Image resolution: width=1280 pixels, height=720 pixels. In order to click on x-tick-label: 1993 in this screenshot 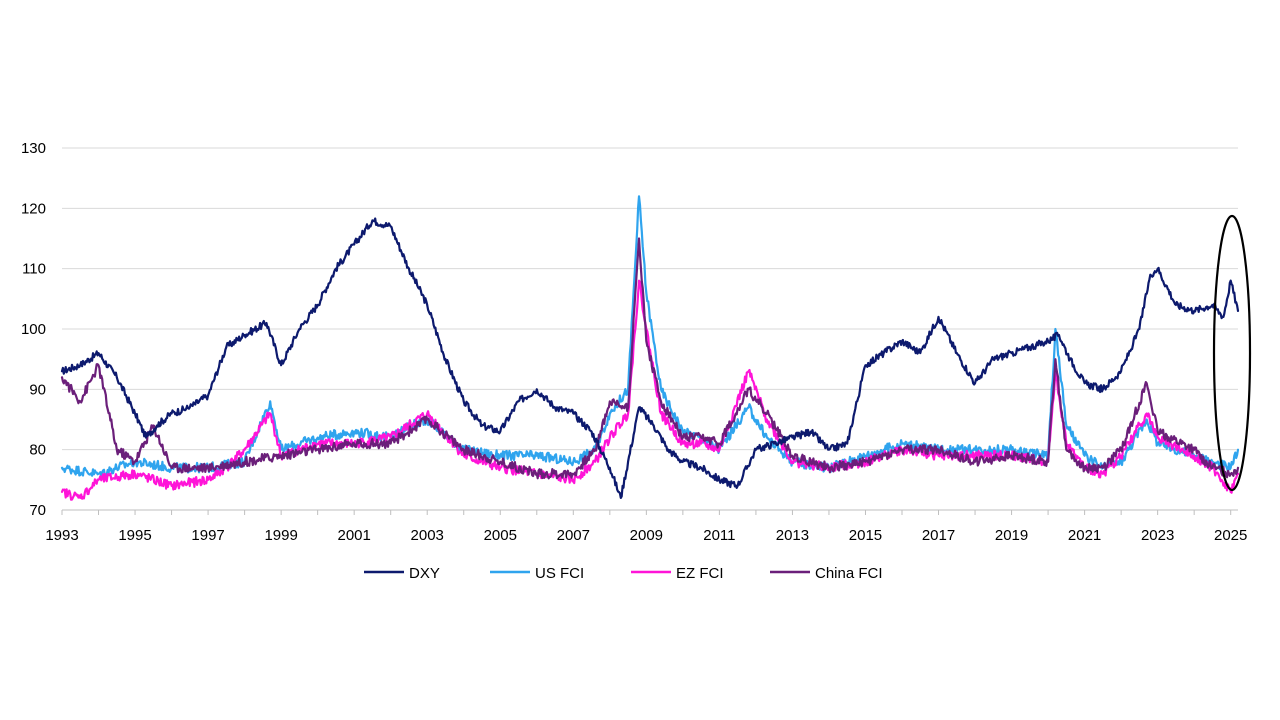, I will do `click(61, 535)`.